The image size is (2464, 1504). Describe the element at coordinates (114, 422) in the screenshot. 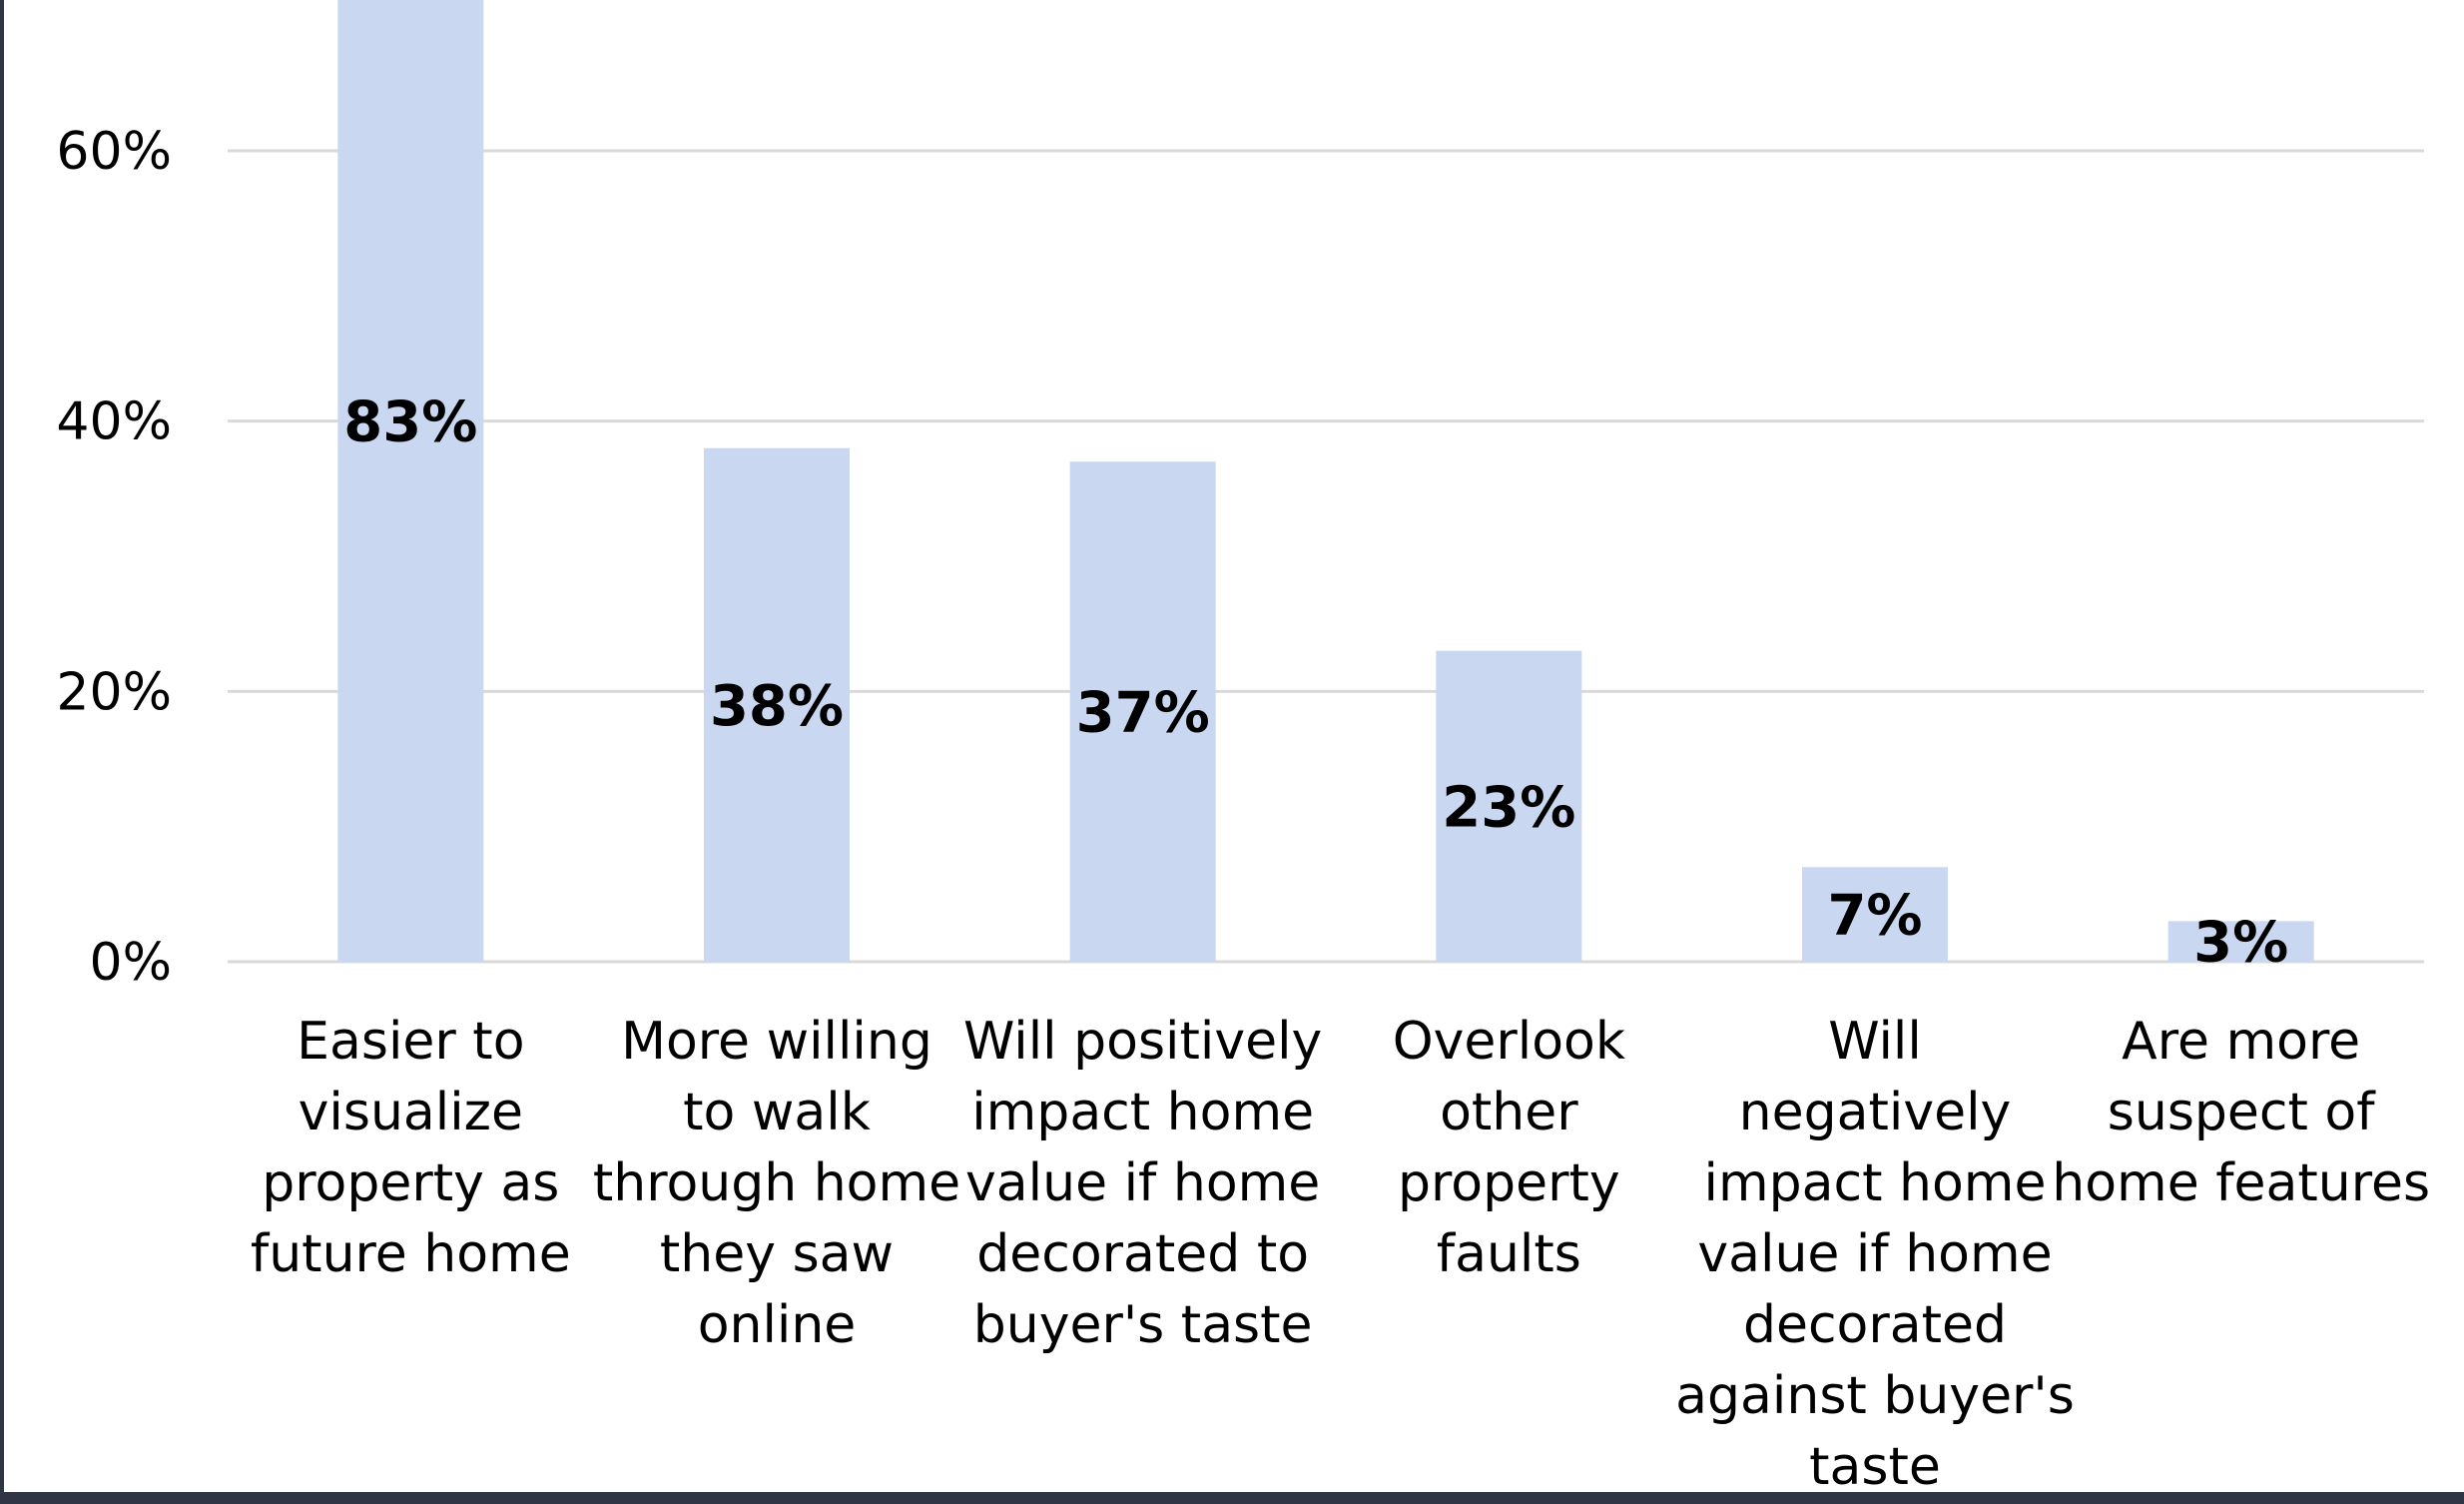

I see `y-tick-label: 40%` at that location.